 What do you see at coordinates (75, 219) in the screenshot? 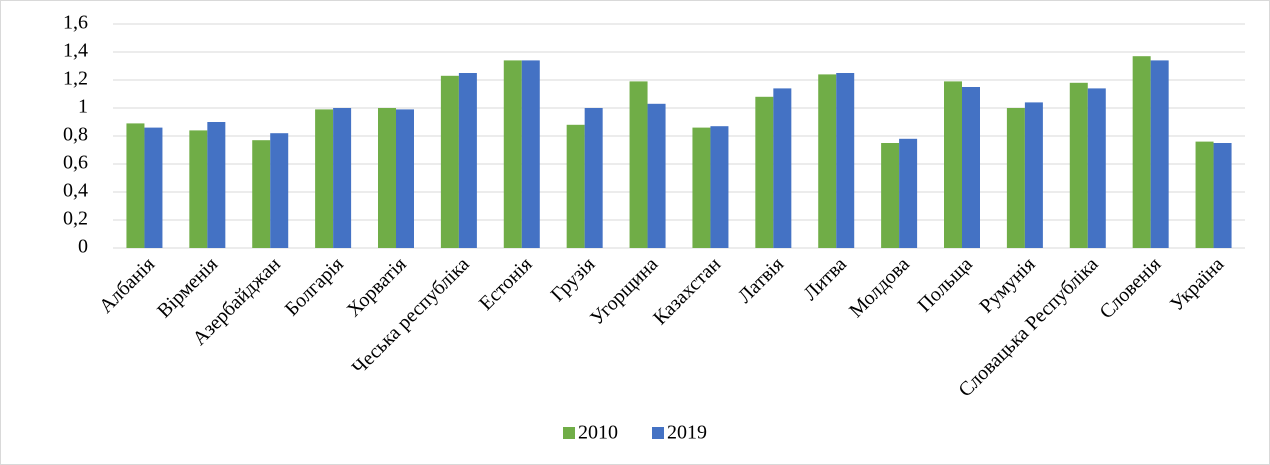
I see `y-tick-label: 0,2` at bounding box center [75, 219].